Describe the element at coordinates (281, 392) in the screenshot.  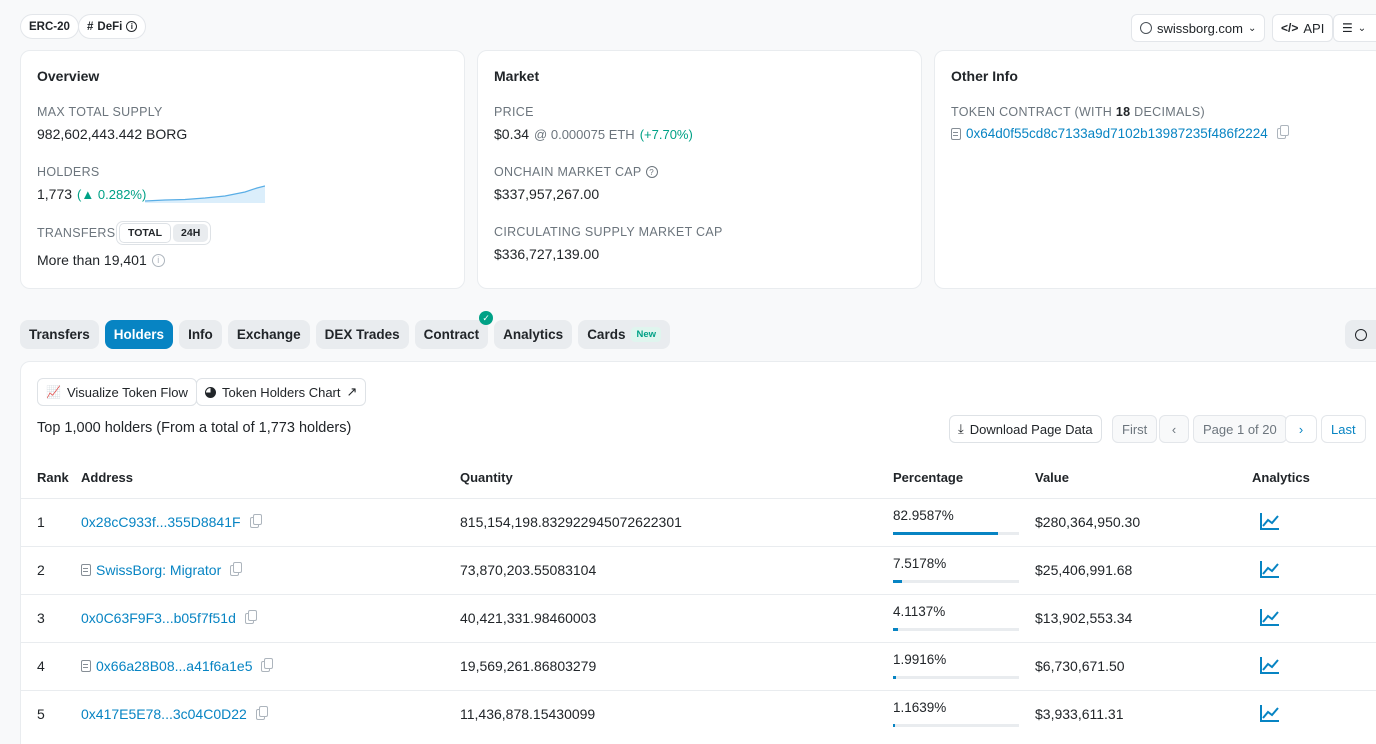
I see `token-holders-chart-button: Token Holders Chart ↗` at that location.